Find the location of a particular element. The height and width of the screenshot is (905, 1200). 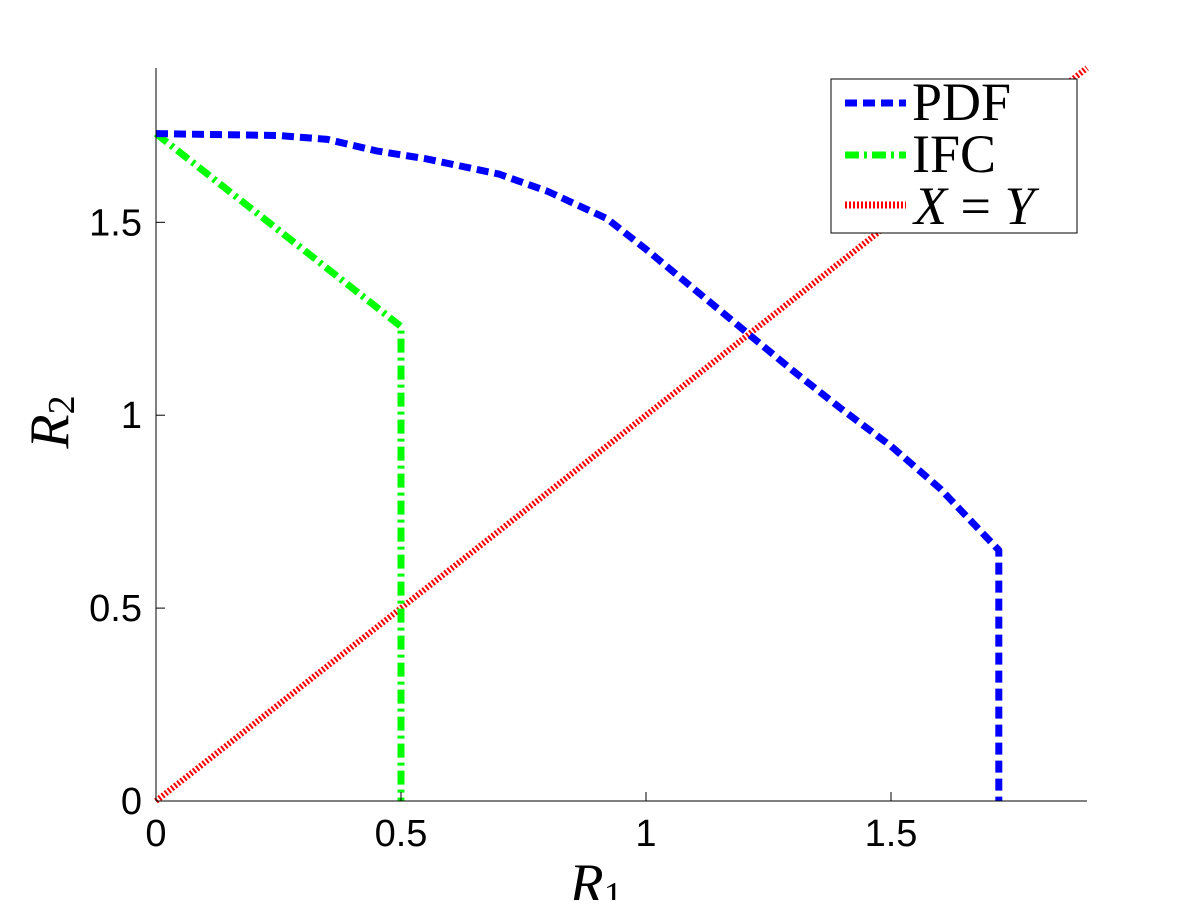

y-axis-label-subscript: 2 is located at coordinates (62, 404).